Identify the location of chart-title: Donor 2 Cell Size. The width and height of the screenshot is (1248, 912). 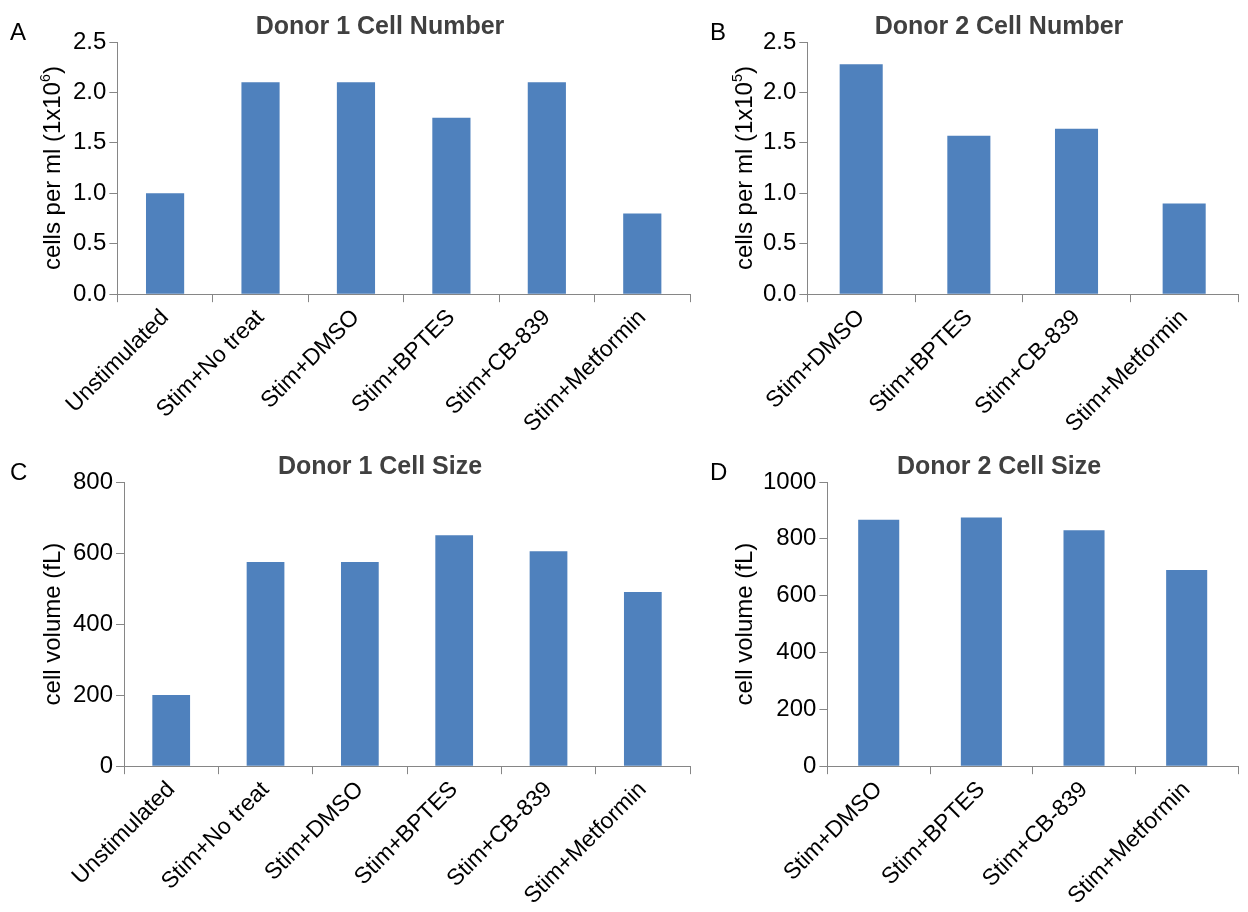
(999, 464).